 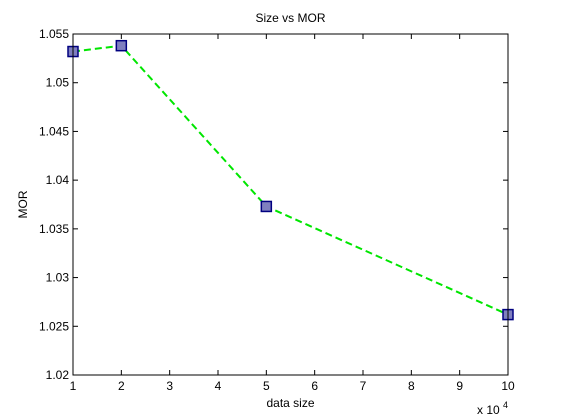 What do you see at coordinates (411, 386) in the screenshot?
I see `x-tick-label: 8` at bounding box center [411, 386].